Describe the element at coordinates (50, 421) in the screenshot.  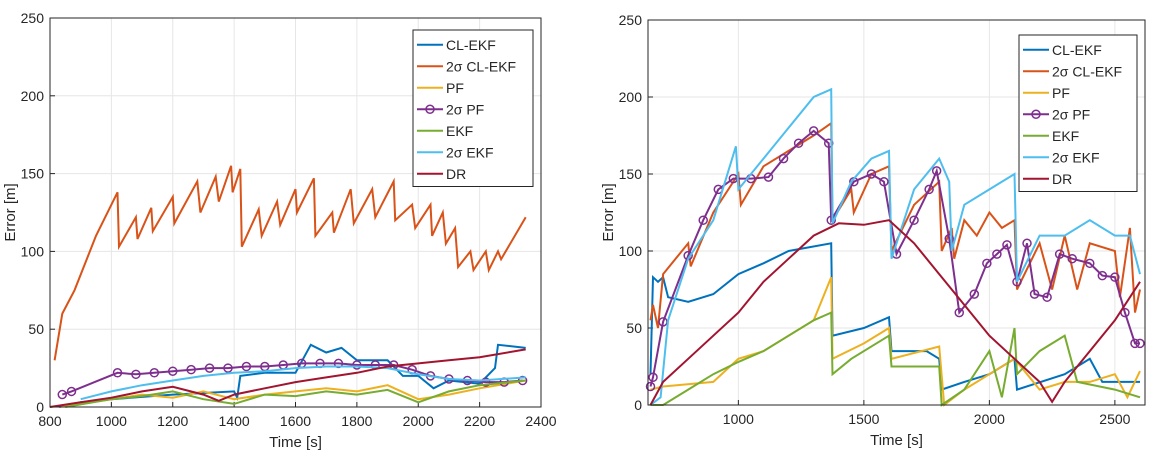
I see `x-tick-label: 800` at that location.